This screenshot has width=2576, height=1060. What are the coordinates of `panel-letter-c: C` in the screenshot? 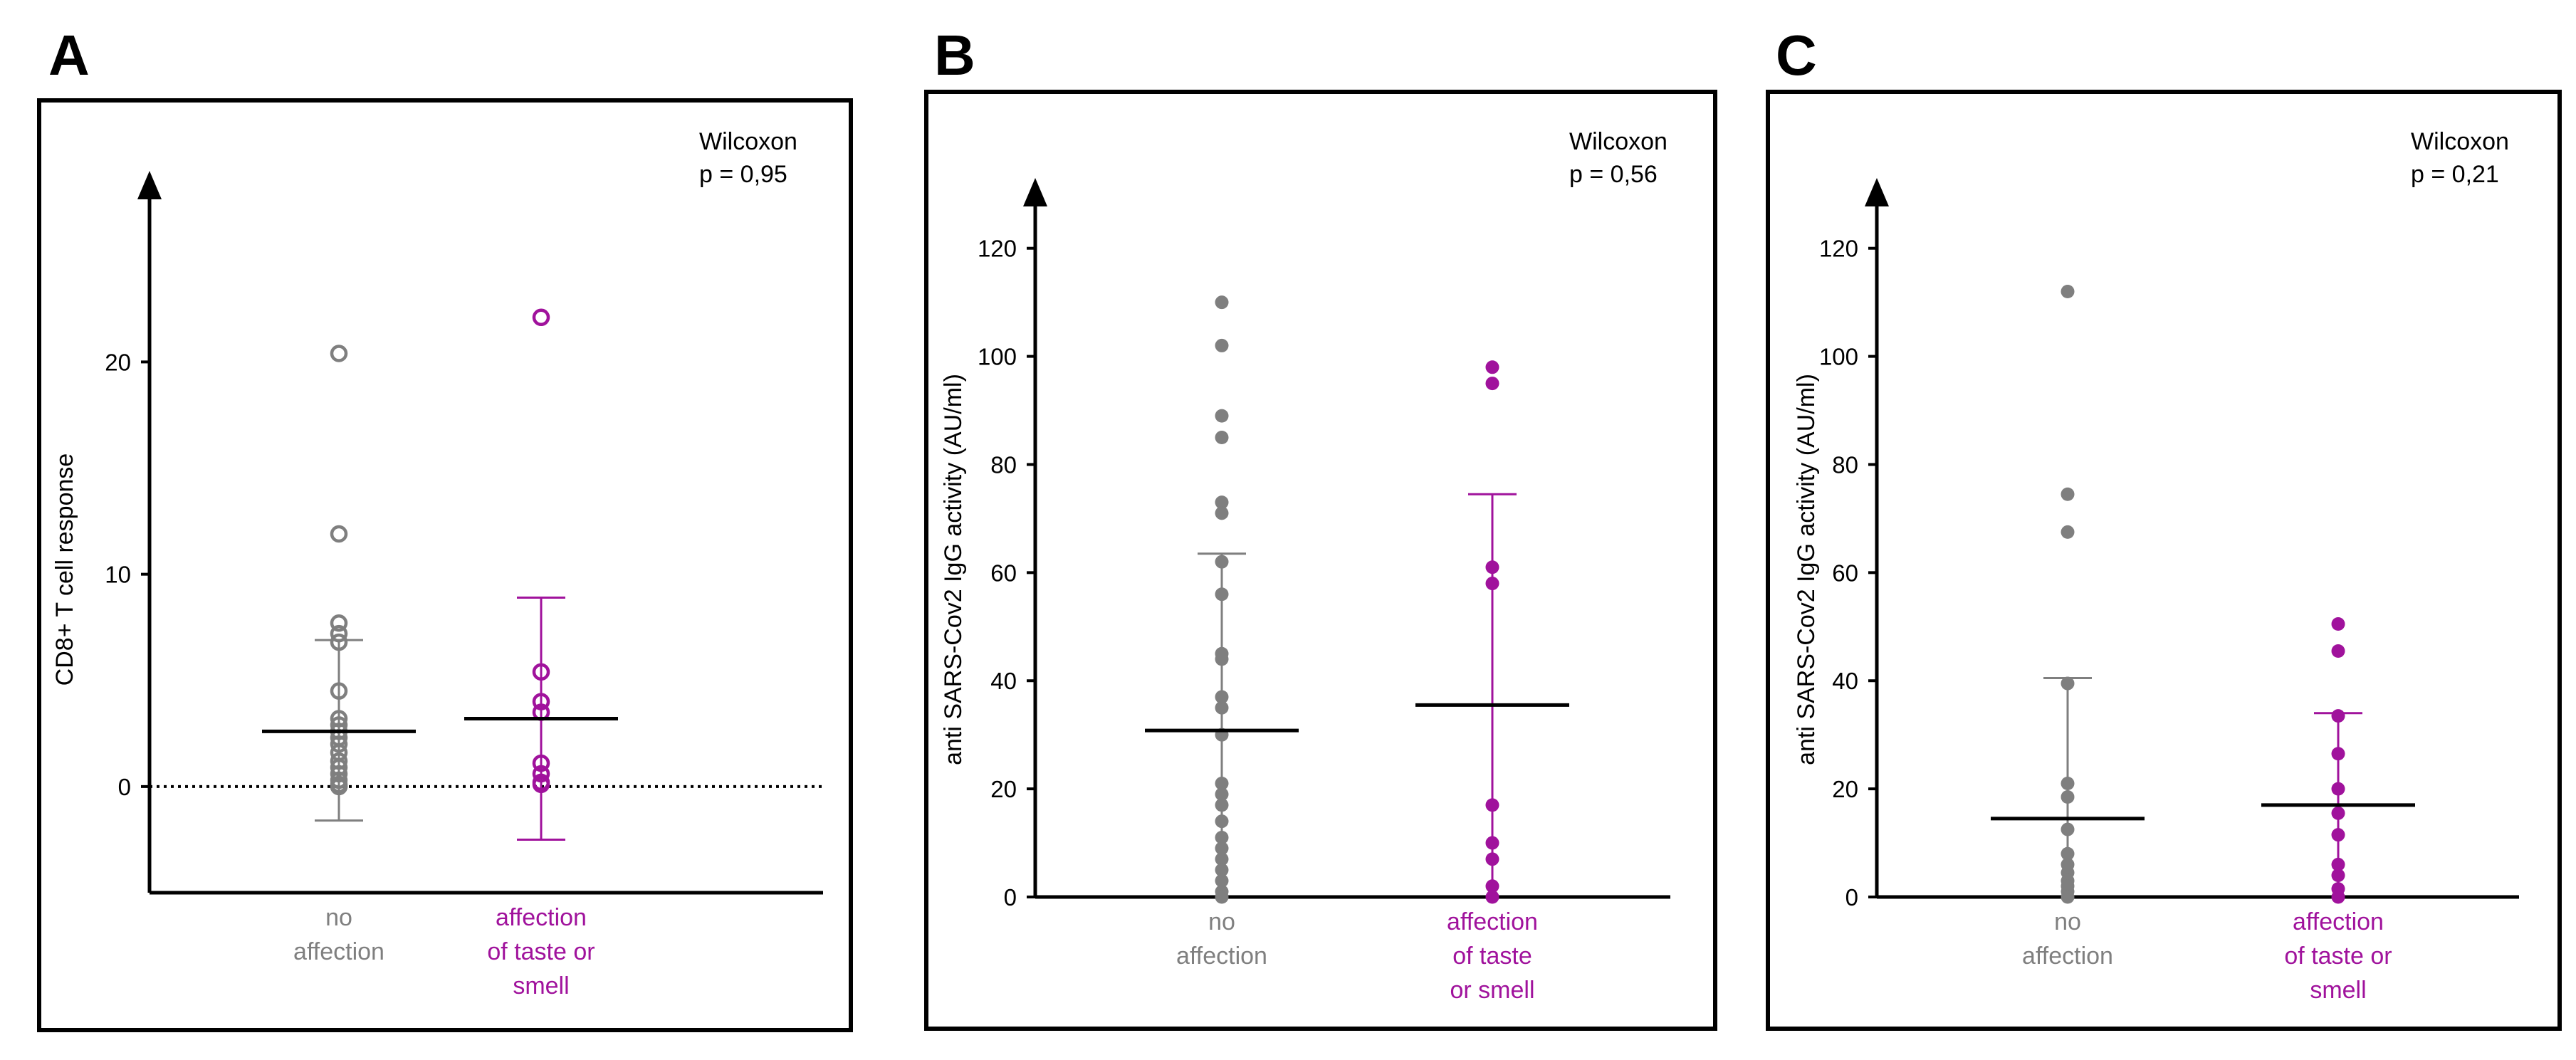 It's located at (1796, 55).